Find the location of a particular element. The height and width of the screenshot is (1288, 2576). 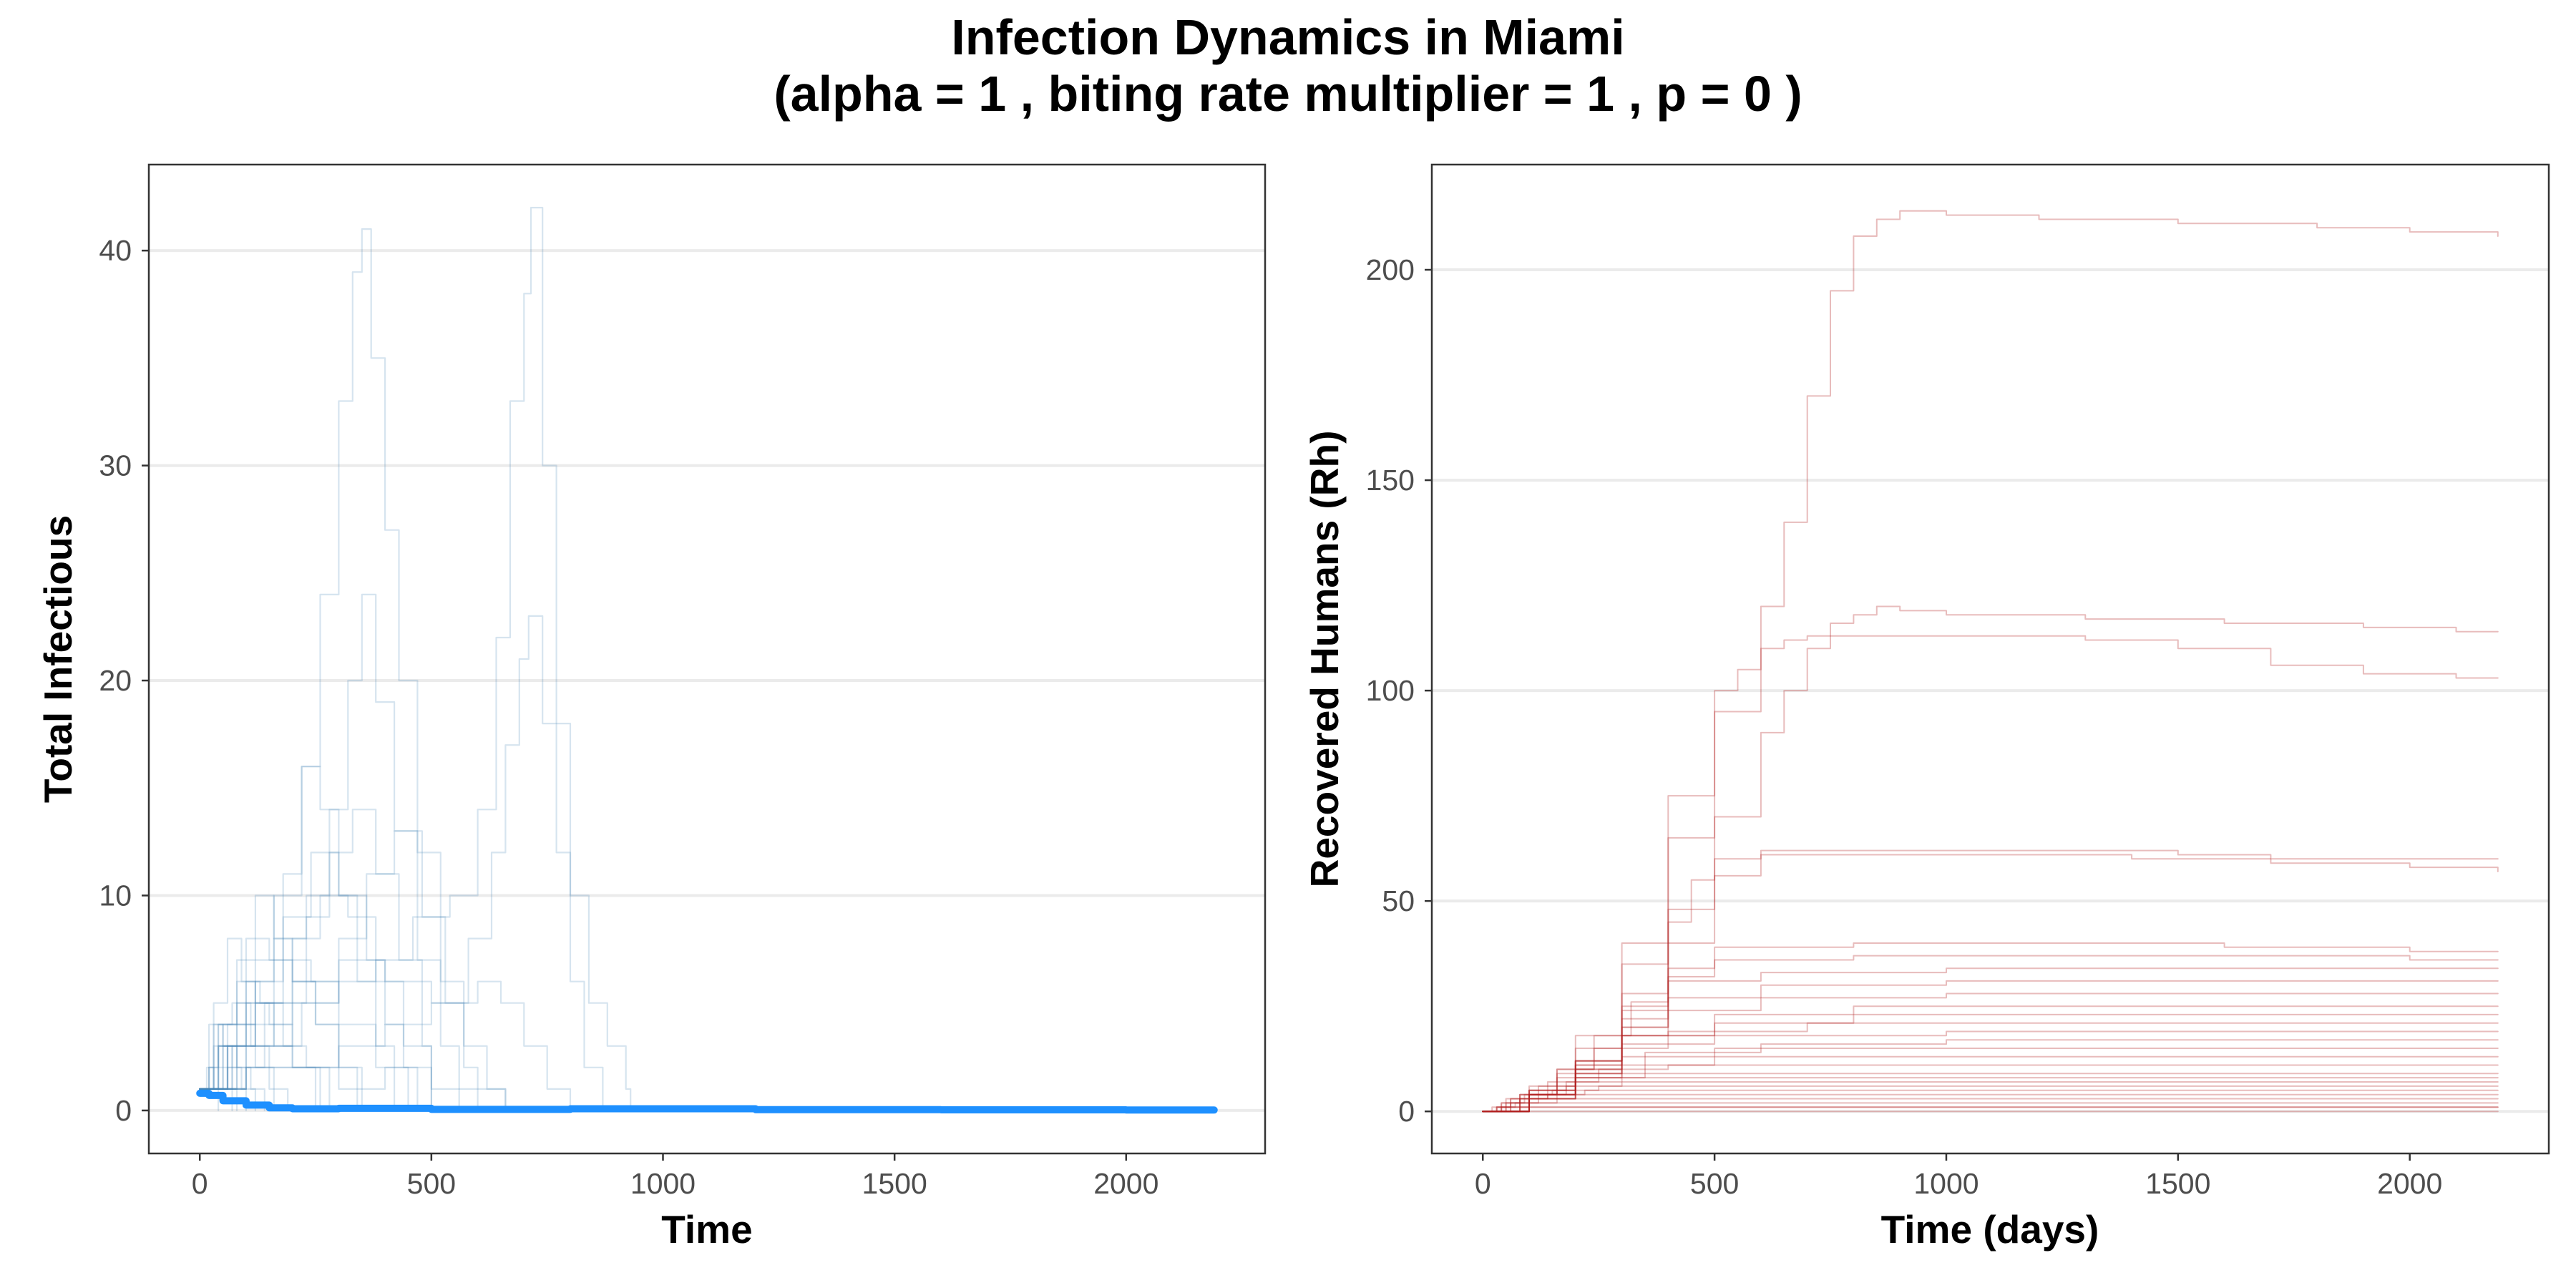

left-series-mean is located at coordinates (707, 1101).